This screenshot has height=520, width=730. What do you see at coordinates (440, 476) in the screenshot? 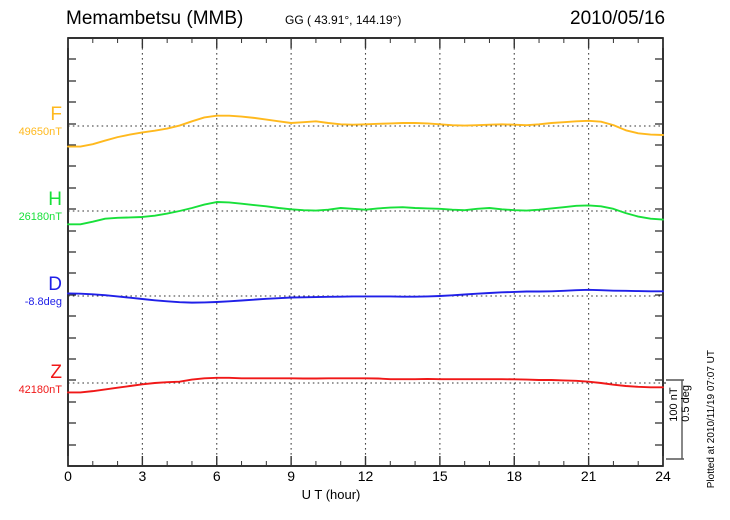
I see `x-tick-label-15: 15` at bounding box center [440, 476].